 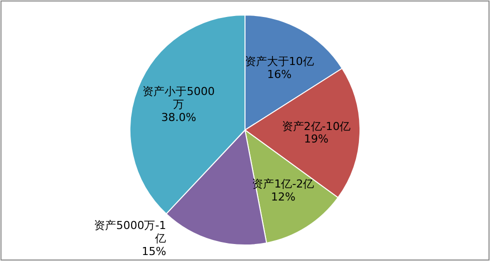 What do you see at coordinates (316, 126) in the screenshot?
I see `slice-label: 资产2亿-10亿` at bounding box center [316, 126].